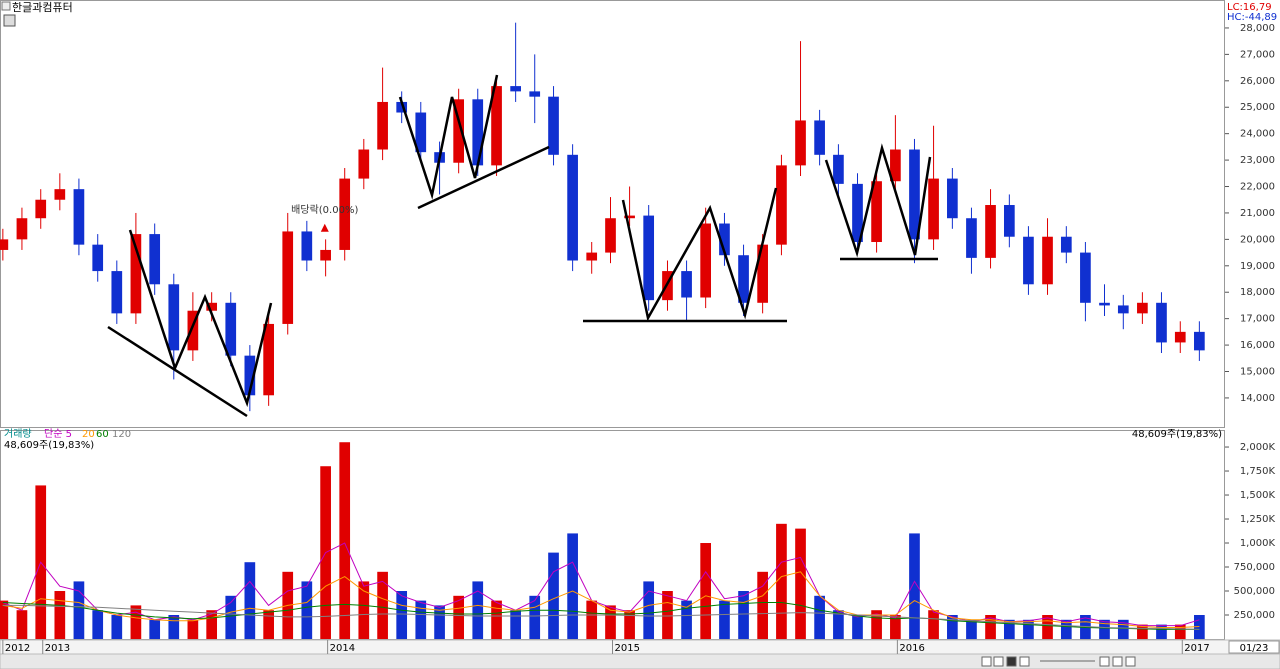 The image size is (1280, 669). What do you see at coordinates (1257, 28) in the screenshot?
I see `y-tick-label: 28,000` at bounding box center [1257, 28].